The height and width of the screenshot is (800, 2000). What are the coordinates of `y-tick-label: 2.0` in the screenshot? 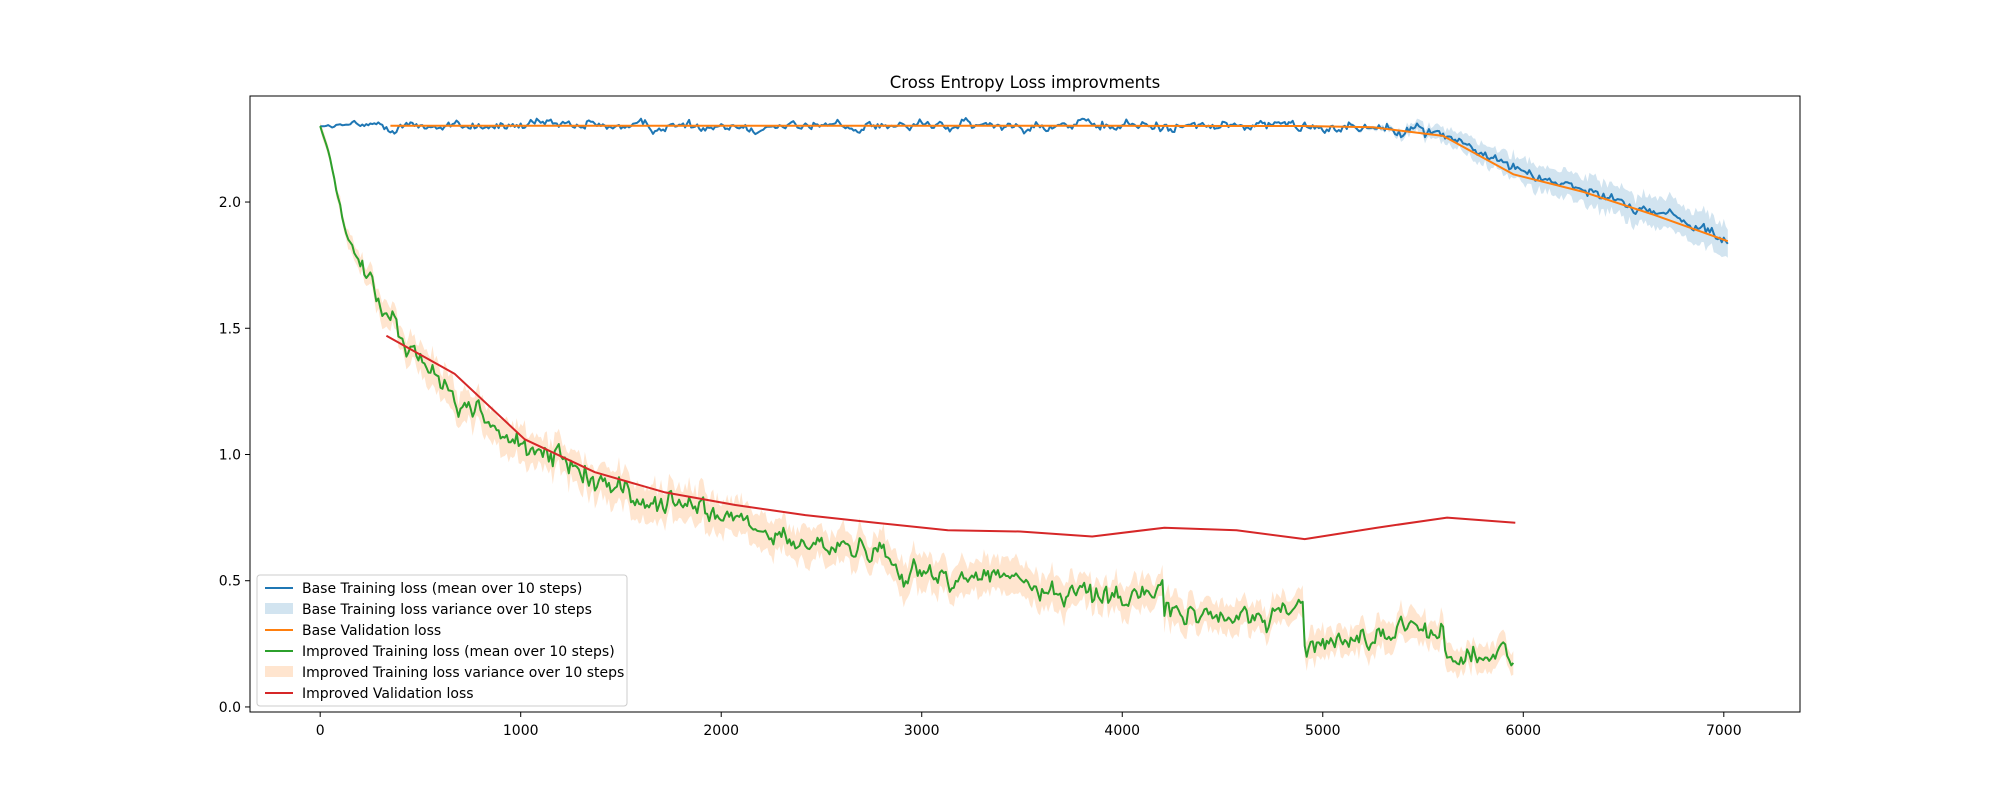 It's located at (230, 203).